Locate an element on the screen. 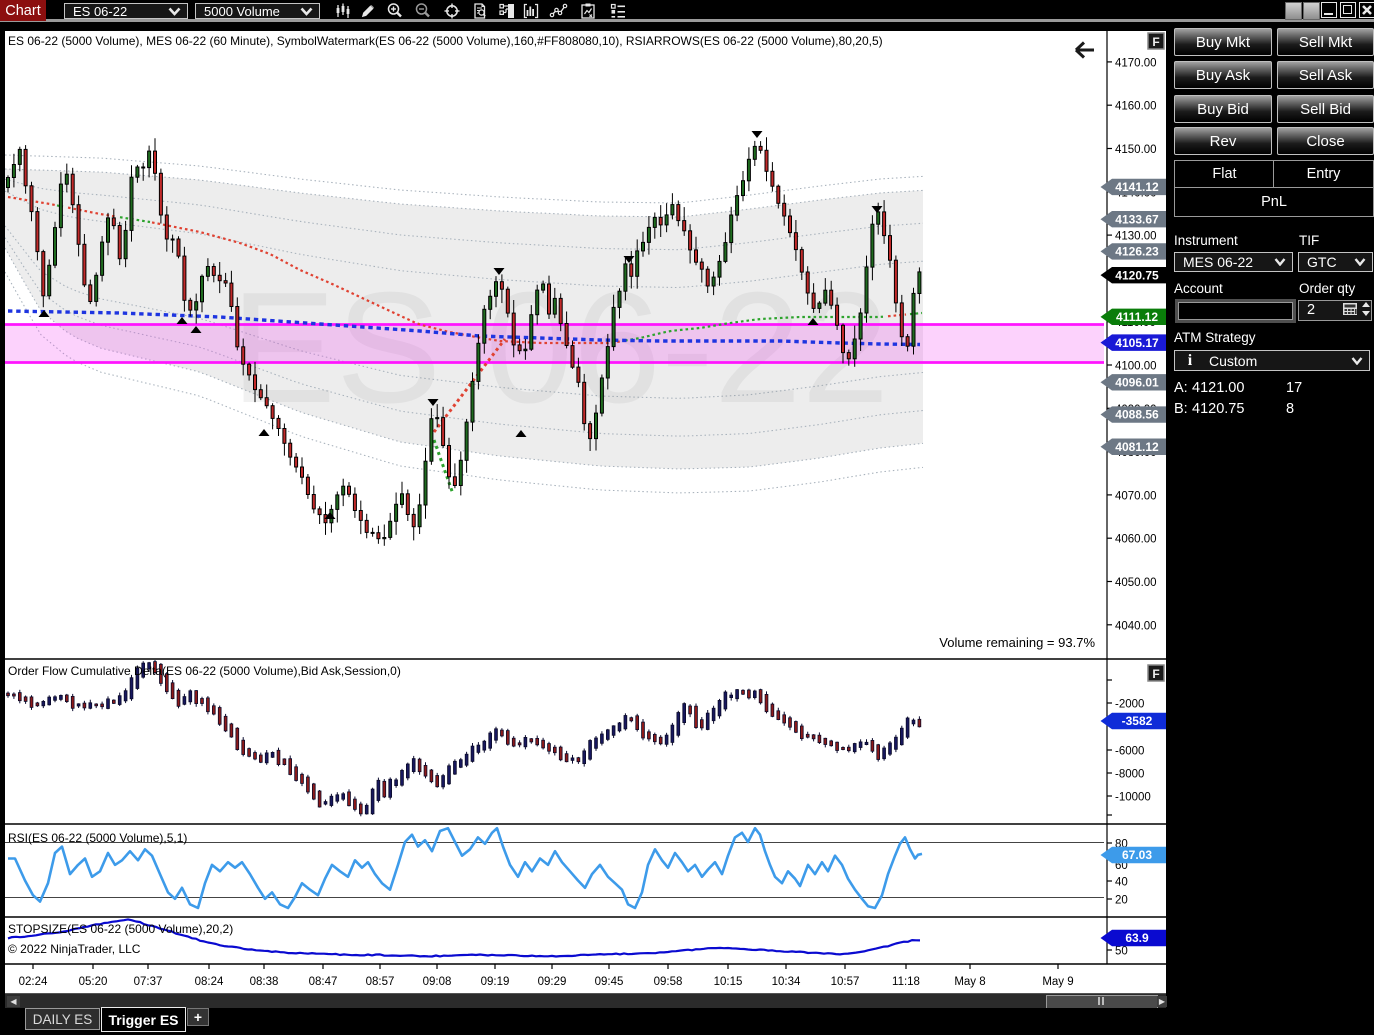 Image resolution: width=1374 pixels, height=1035 pixels. svg-text: -2000 is located at coordinates (1129, 705).